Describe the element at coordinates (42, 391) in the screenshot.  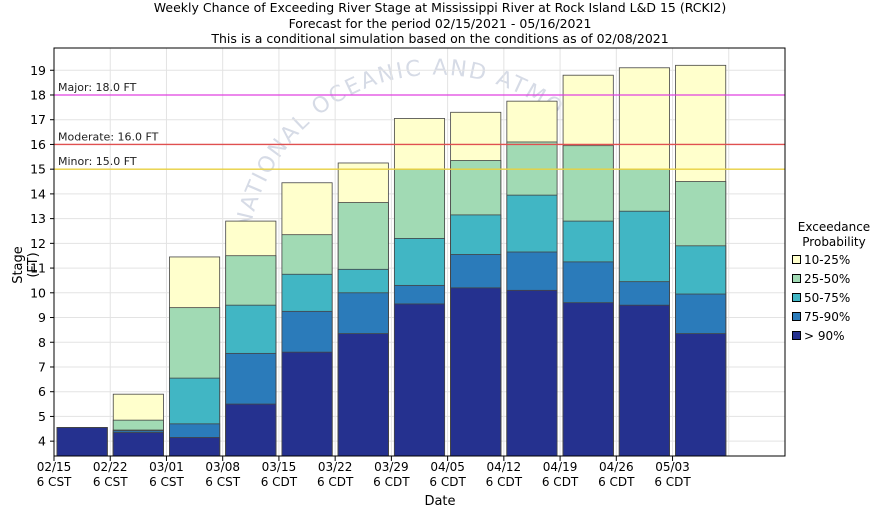
I see `y-tick-label: 6` at that location.